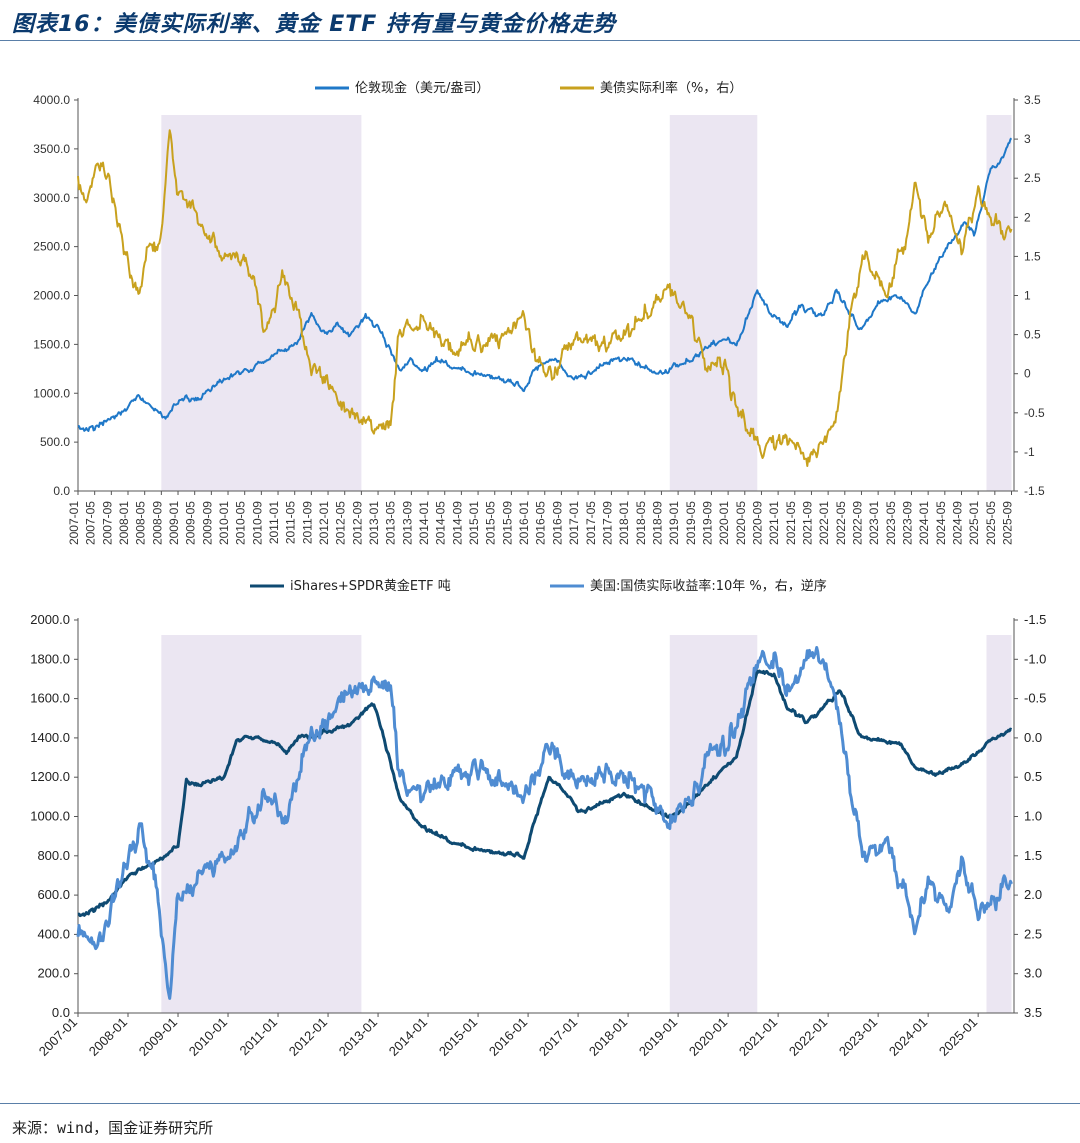  I want to click on left-tick-label: 400.0, so click(53, 933).